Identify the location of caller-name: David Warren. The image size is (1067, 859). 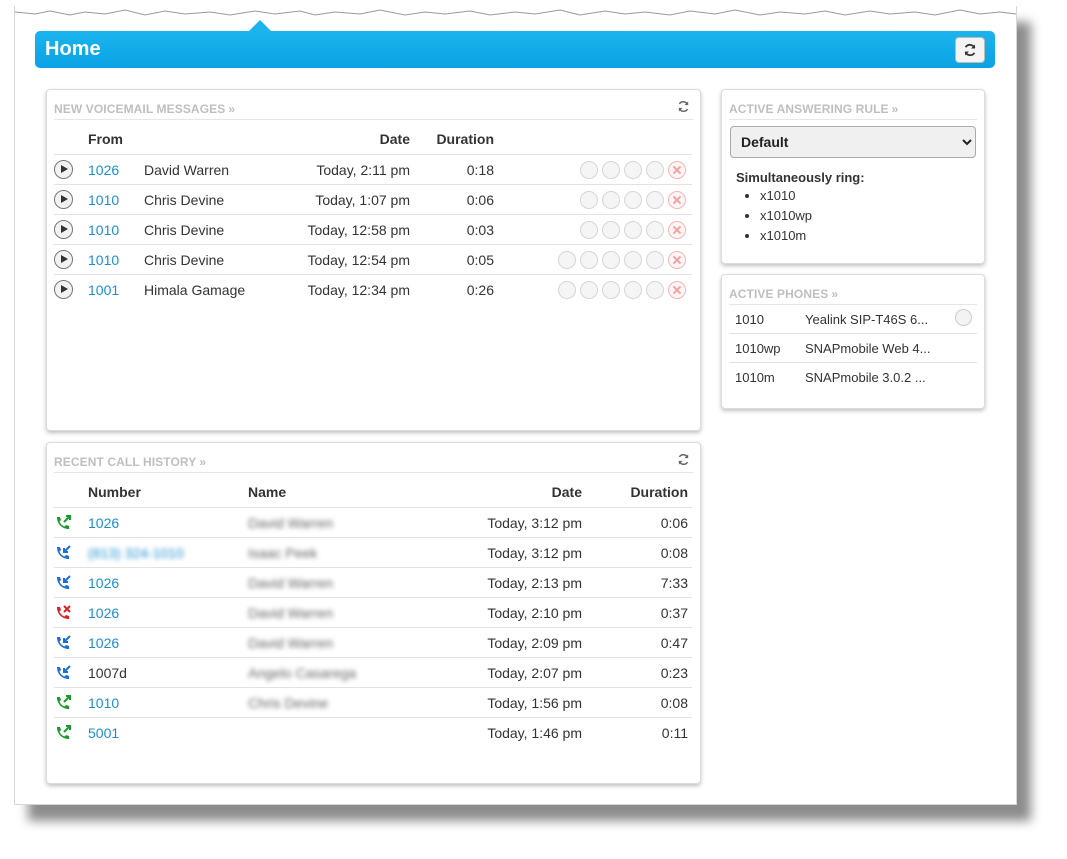
(187, 169).